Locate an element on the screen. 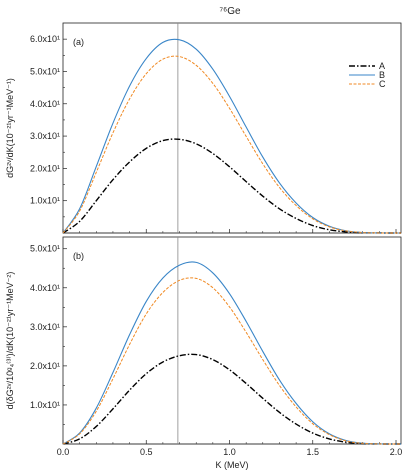  y-axis-label: dG²ᵛ/dK(10⁻²¹yr⁻¹MeV⁻¹) is located at coordinates (10, 128).